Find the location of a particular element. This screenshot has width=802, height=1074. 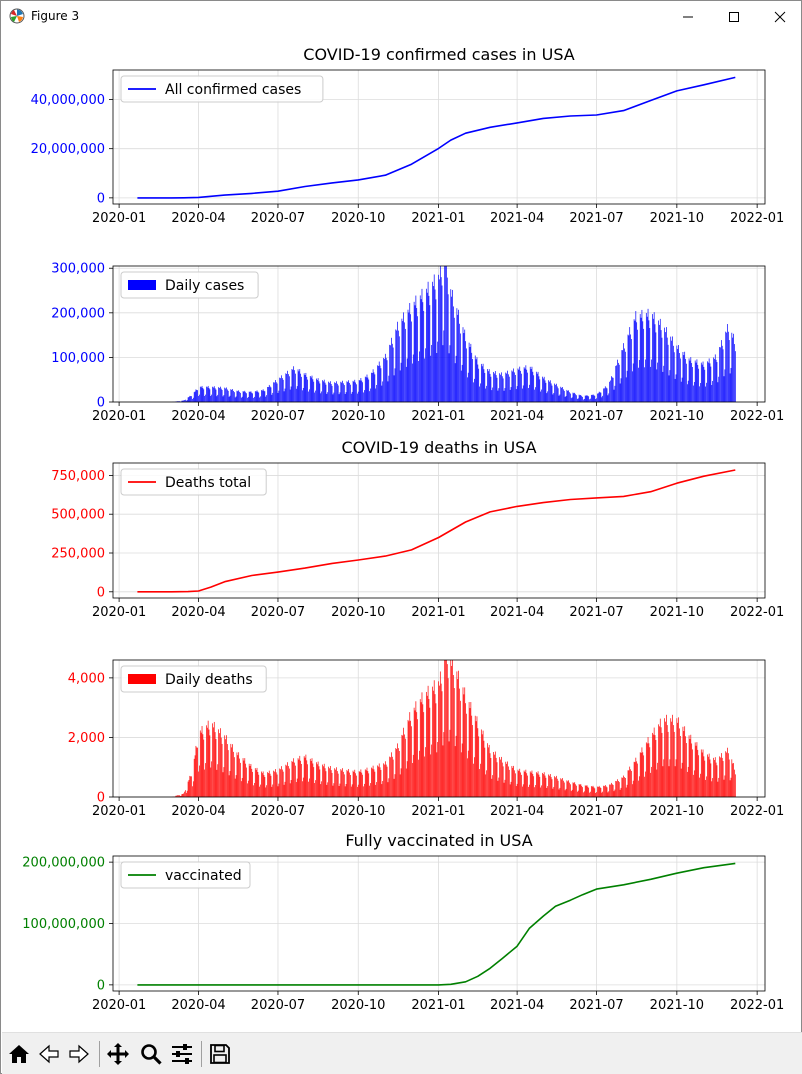

home-button is located at coordinates (19, 1054).